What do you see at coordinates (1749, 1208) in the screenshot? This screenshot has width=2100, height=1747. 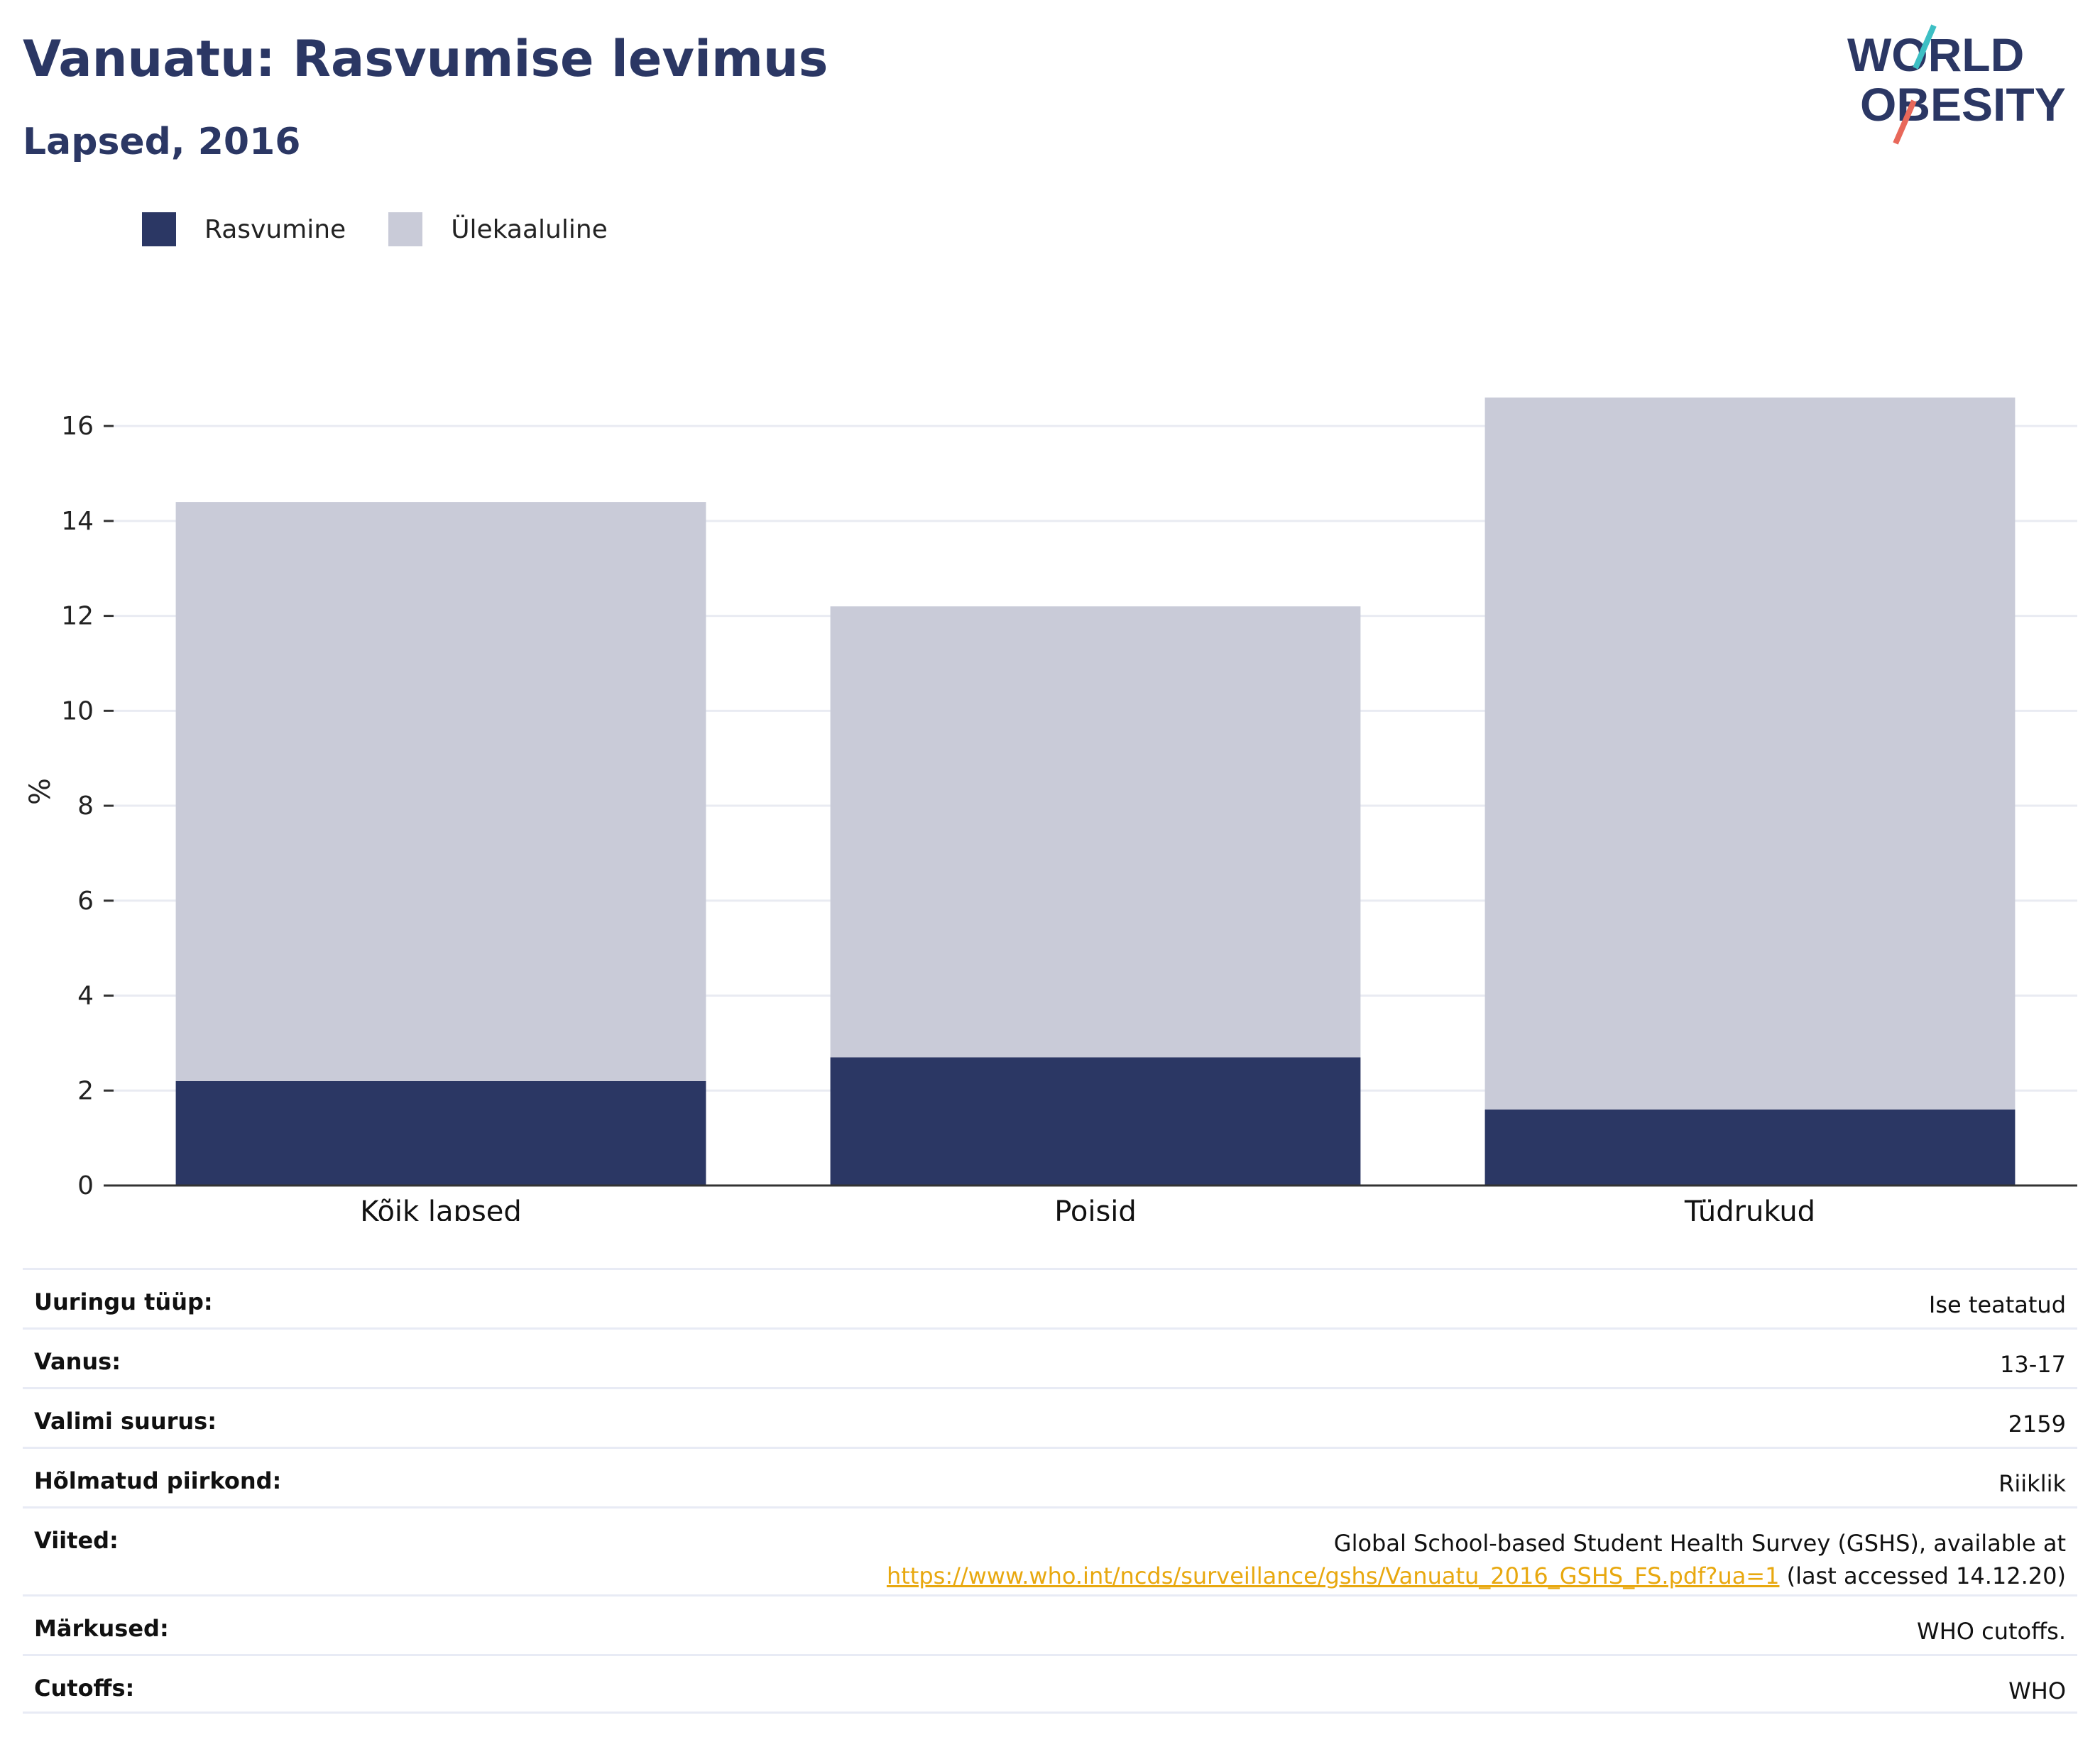 I see `x-tick-label: Tüdrukud` at bounding box center [1749, 1208].